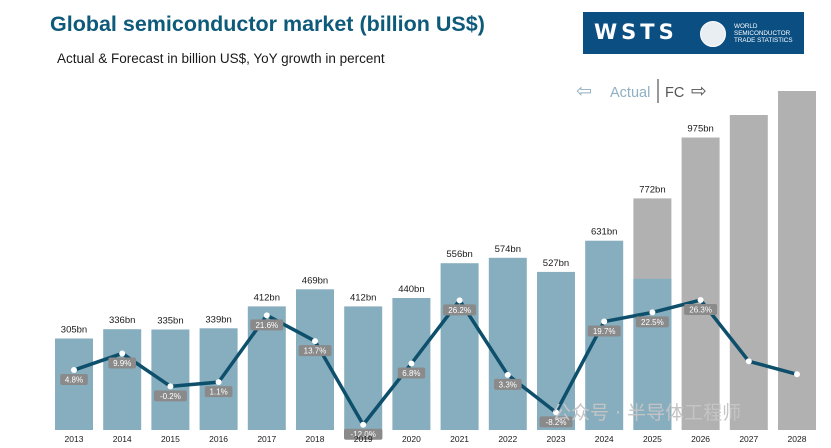  I want to click on tick-label-2026: 2026, so click(700, 439).